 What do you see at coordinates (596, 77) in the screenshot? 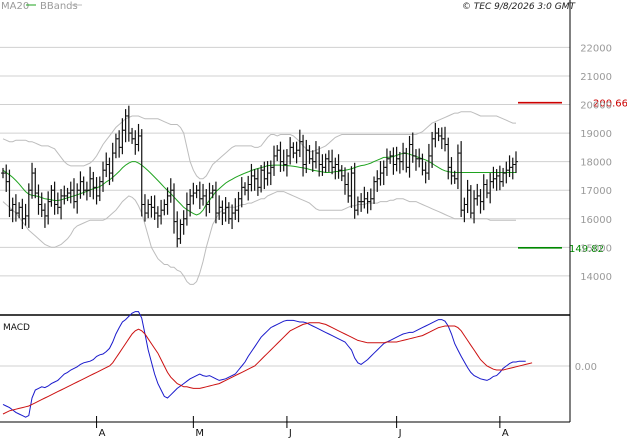
I see `price-tick-label: 21000` at bounding box center [596, 77].